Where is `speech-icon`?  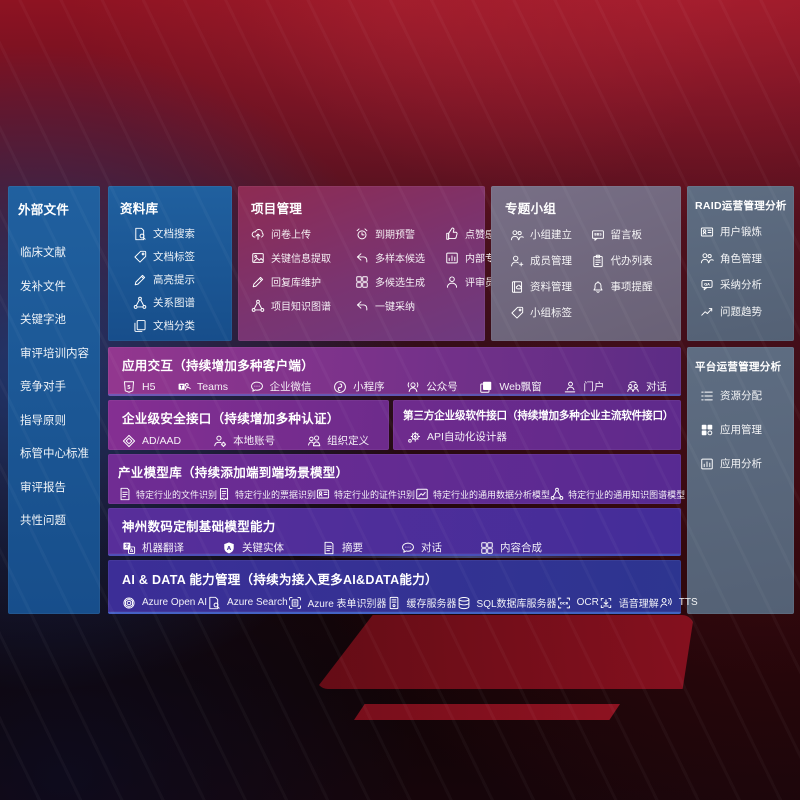 speech-icon is located at coordinates (606, 603).